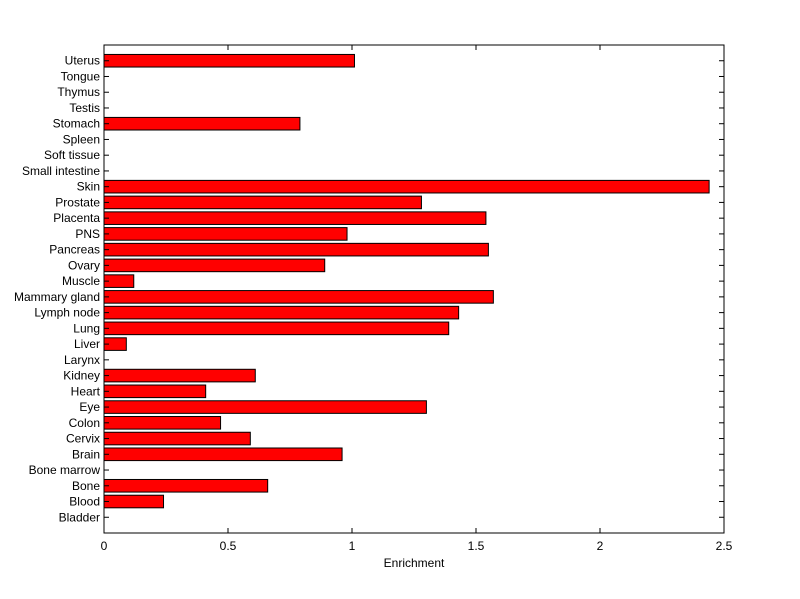  I want to click on bar-uterus, so click(229, 60).